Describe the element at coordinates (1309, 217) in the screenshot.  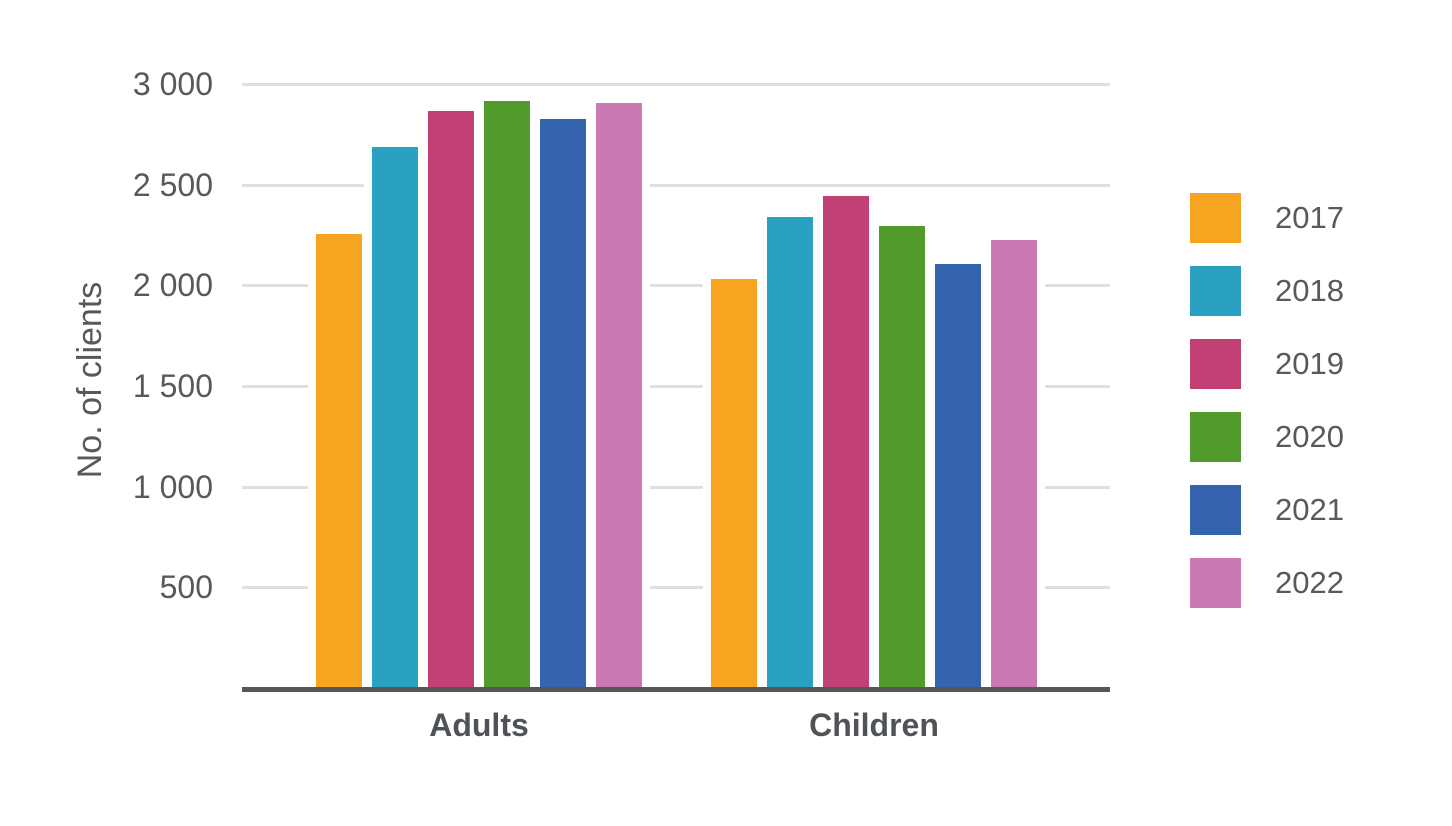
I see `legend-label-2017: 2017` at that location.